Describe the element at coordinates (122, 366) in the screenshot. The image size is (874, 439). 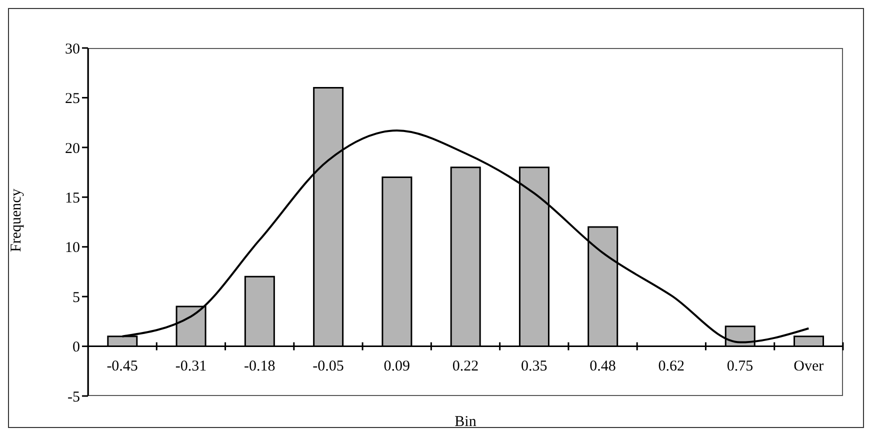
I see `x-tick-label: -0.45` at that location.